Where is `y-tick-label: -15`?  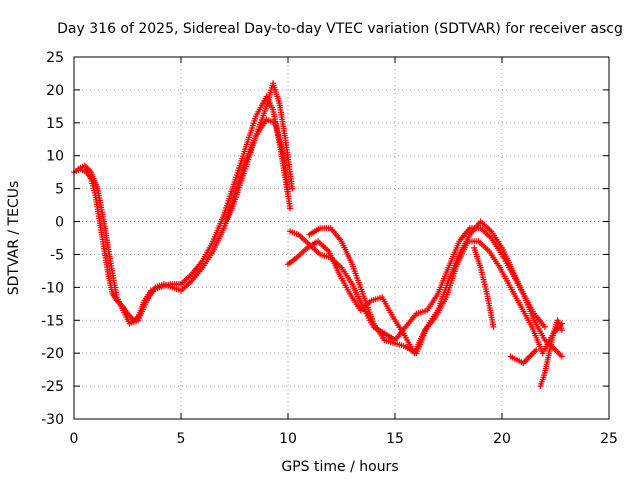
y-tick-label: -15 is located at coordinates (52, 321).